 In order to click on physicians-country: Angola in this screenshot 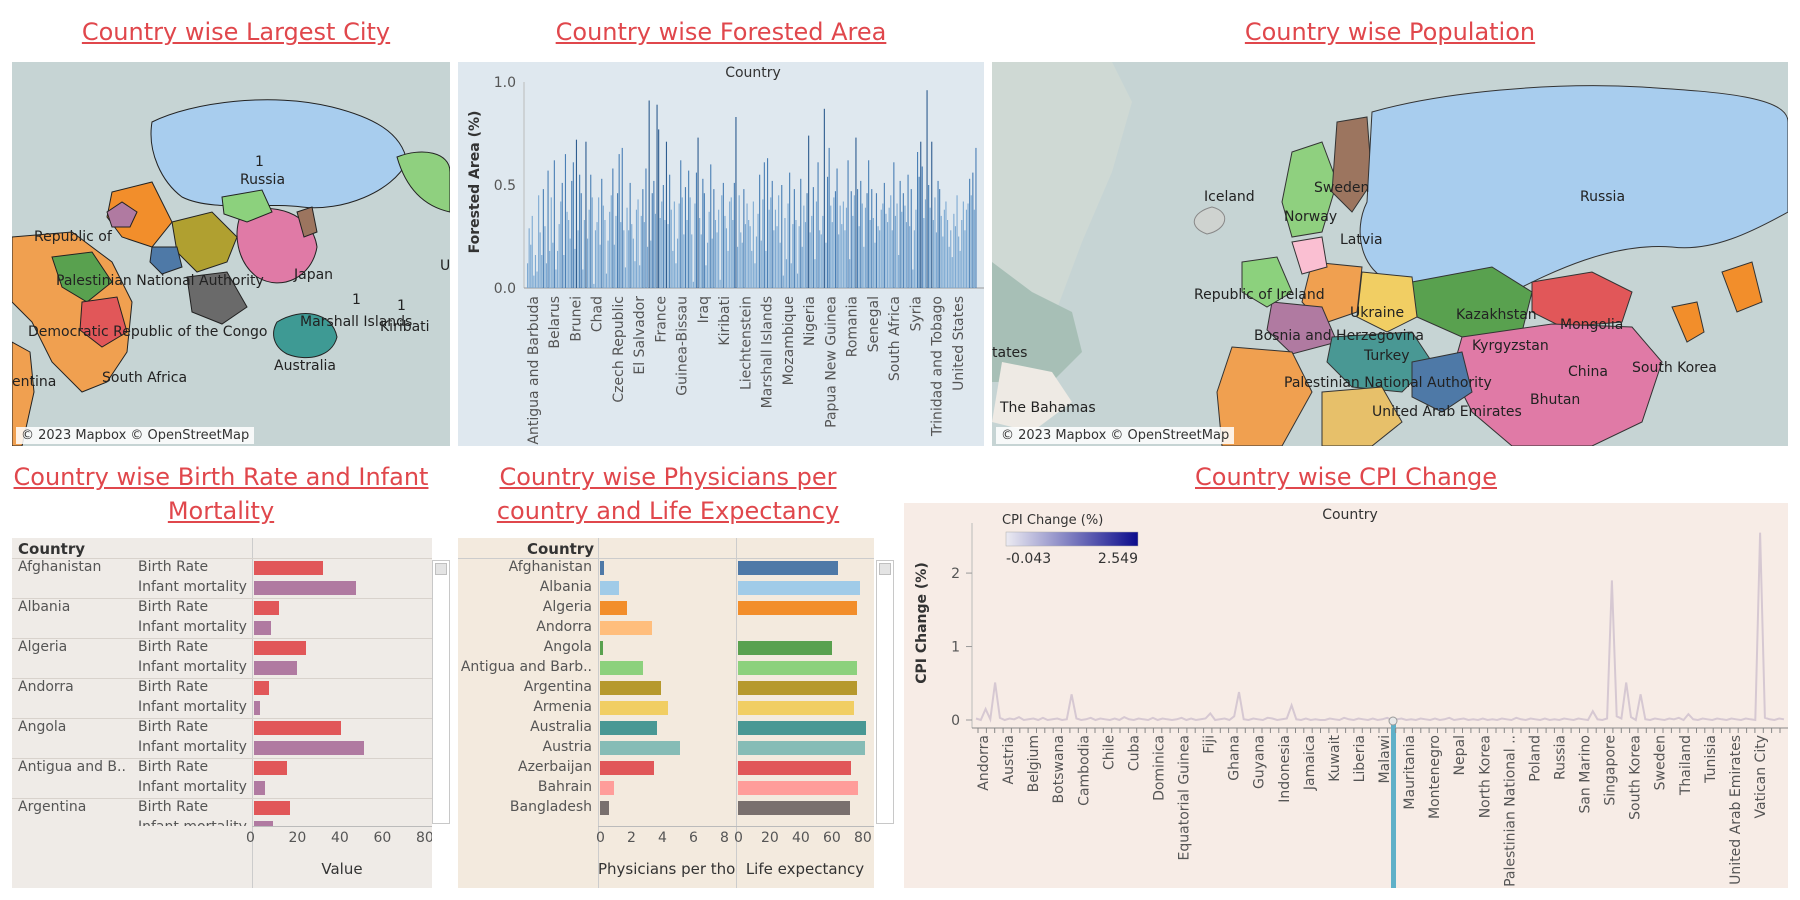, I will do `click(567, 647)`.